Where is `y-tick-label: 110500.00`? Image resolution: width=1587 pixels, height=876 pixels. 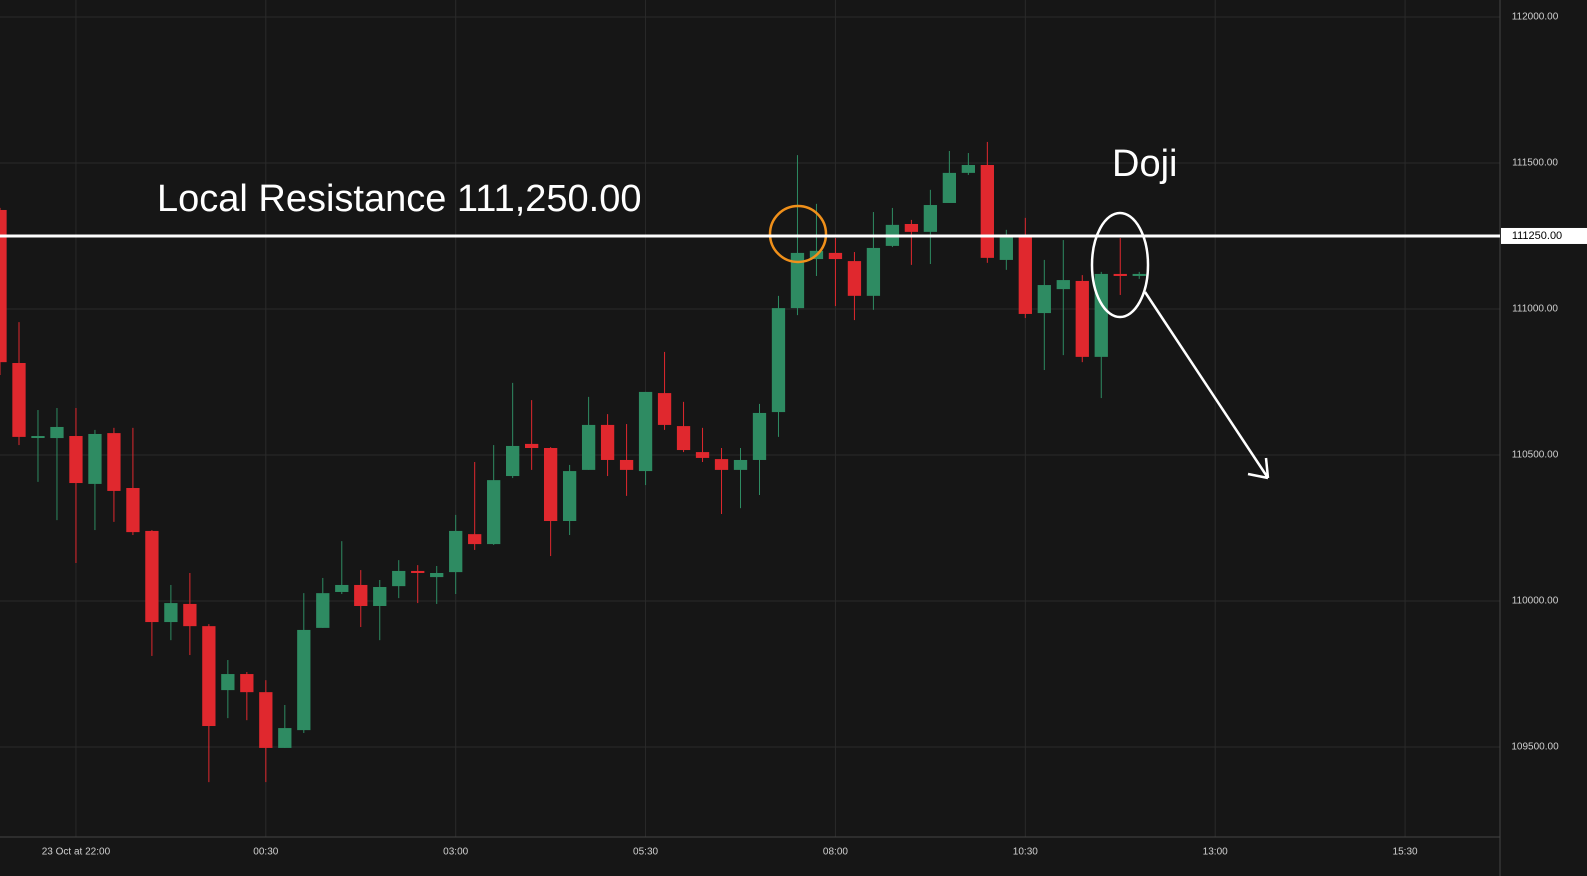 y-tick-label: 110500.00 is located at coordinates (1535, 455).